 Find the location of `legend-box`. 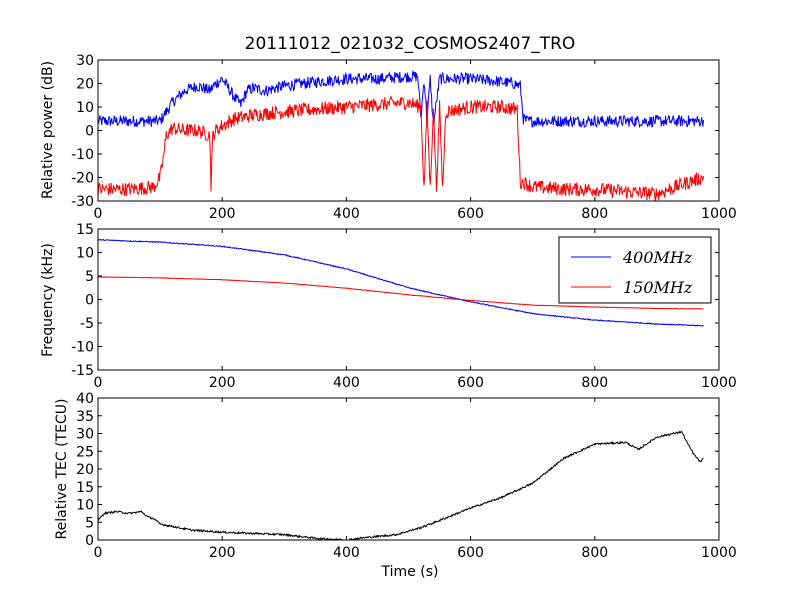

legend-box is located at coordinates (635, 270).